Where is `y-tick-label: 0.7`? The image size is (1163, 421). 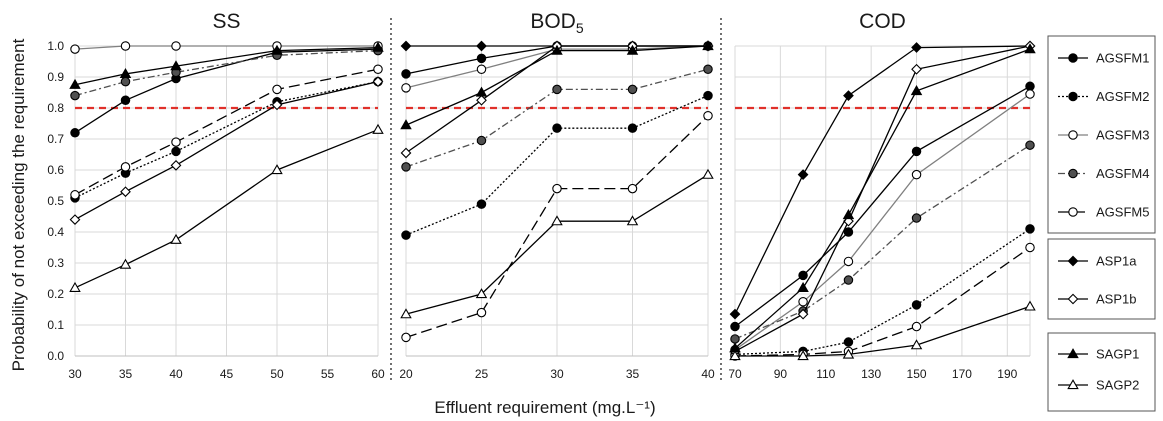 y-tick-label: 0.7 is located at coordinates (55, 139).